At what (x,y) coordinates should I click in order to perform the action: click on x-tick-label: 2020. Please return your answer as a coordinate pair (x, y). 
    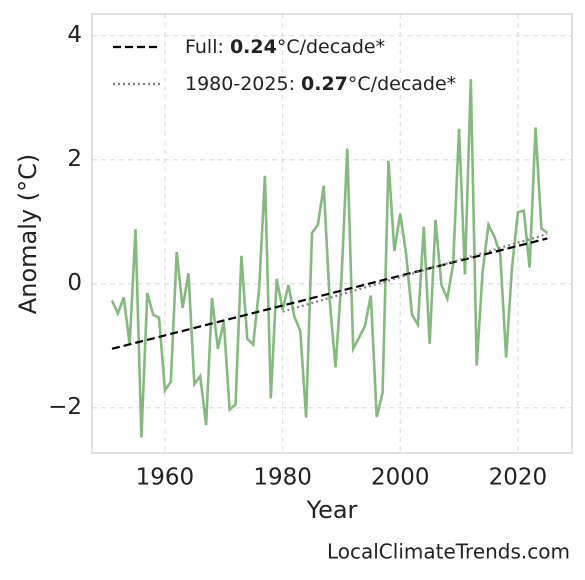
    Looking at the image, I should click on (518, 478).